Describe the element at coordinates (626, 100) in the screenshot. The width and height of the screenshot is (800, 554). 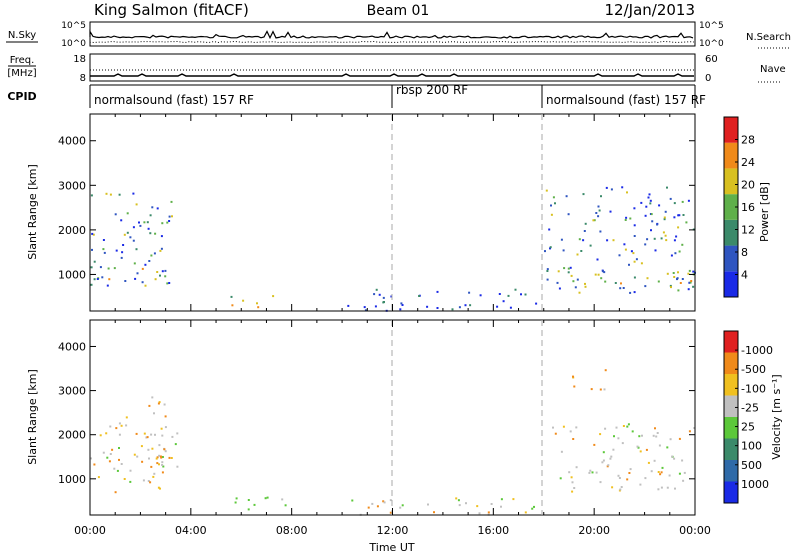
I see `cpid-segment-3: normalsound (fast) 157 RF` at that location.